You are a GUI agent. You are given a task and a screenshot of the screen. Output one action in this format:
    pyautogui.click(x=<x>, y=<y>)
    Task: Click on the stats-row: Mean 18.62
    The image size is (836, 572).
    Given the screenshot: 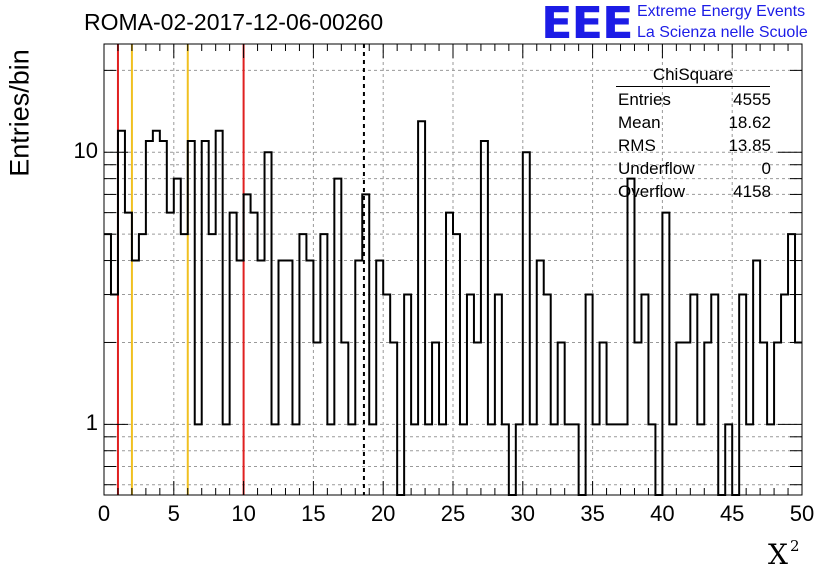 What is the action you would take?
    pyautogui.click(x=693, y=122)
    